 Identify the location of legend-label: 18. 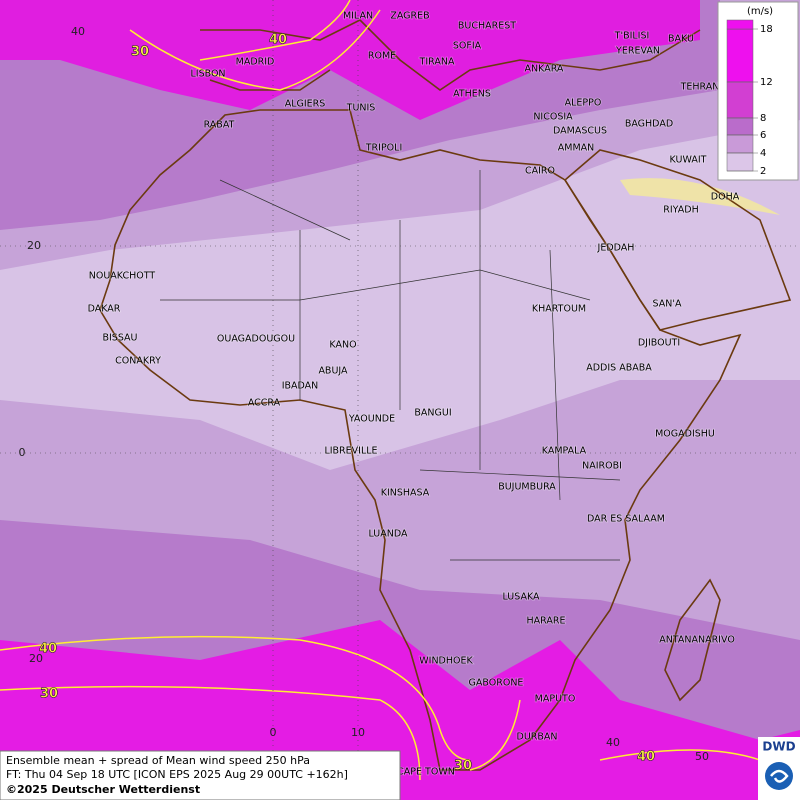
(766, 29).